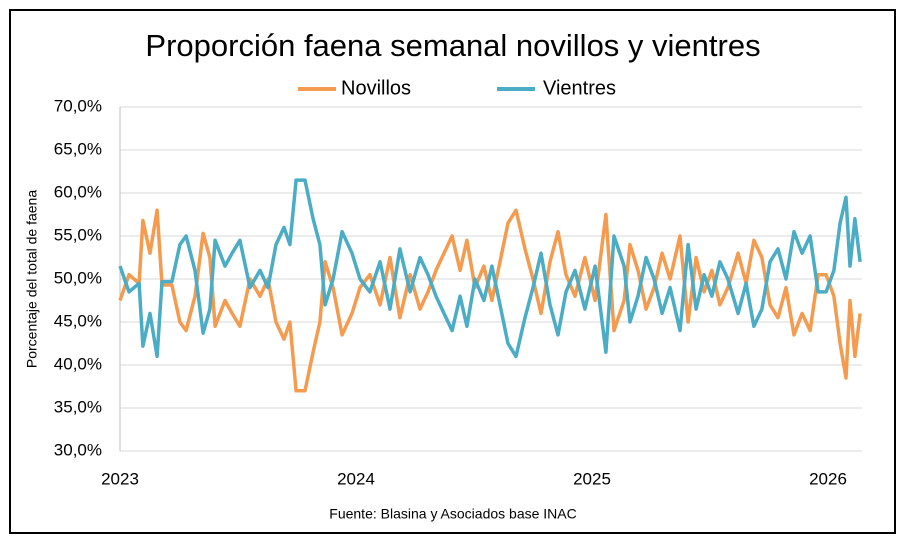  Describe the element at coordinates (78, 363) in the screenshot. I see `y-tick-label: 40,0%` at that location.